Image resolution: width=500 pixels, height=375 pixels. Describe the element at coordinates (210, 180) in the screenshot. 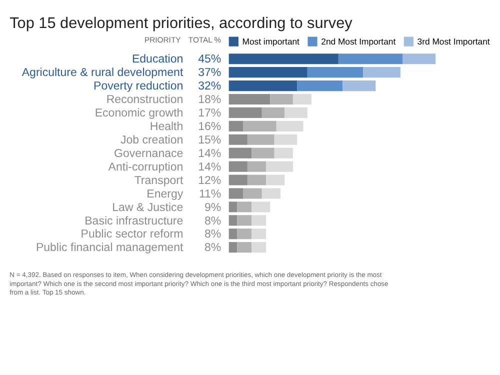

I see `text: 12%` at that location.